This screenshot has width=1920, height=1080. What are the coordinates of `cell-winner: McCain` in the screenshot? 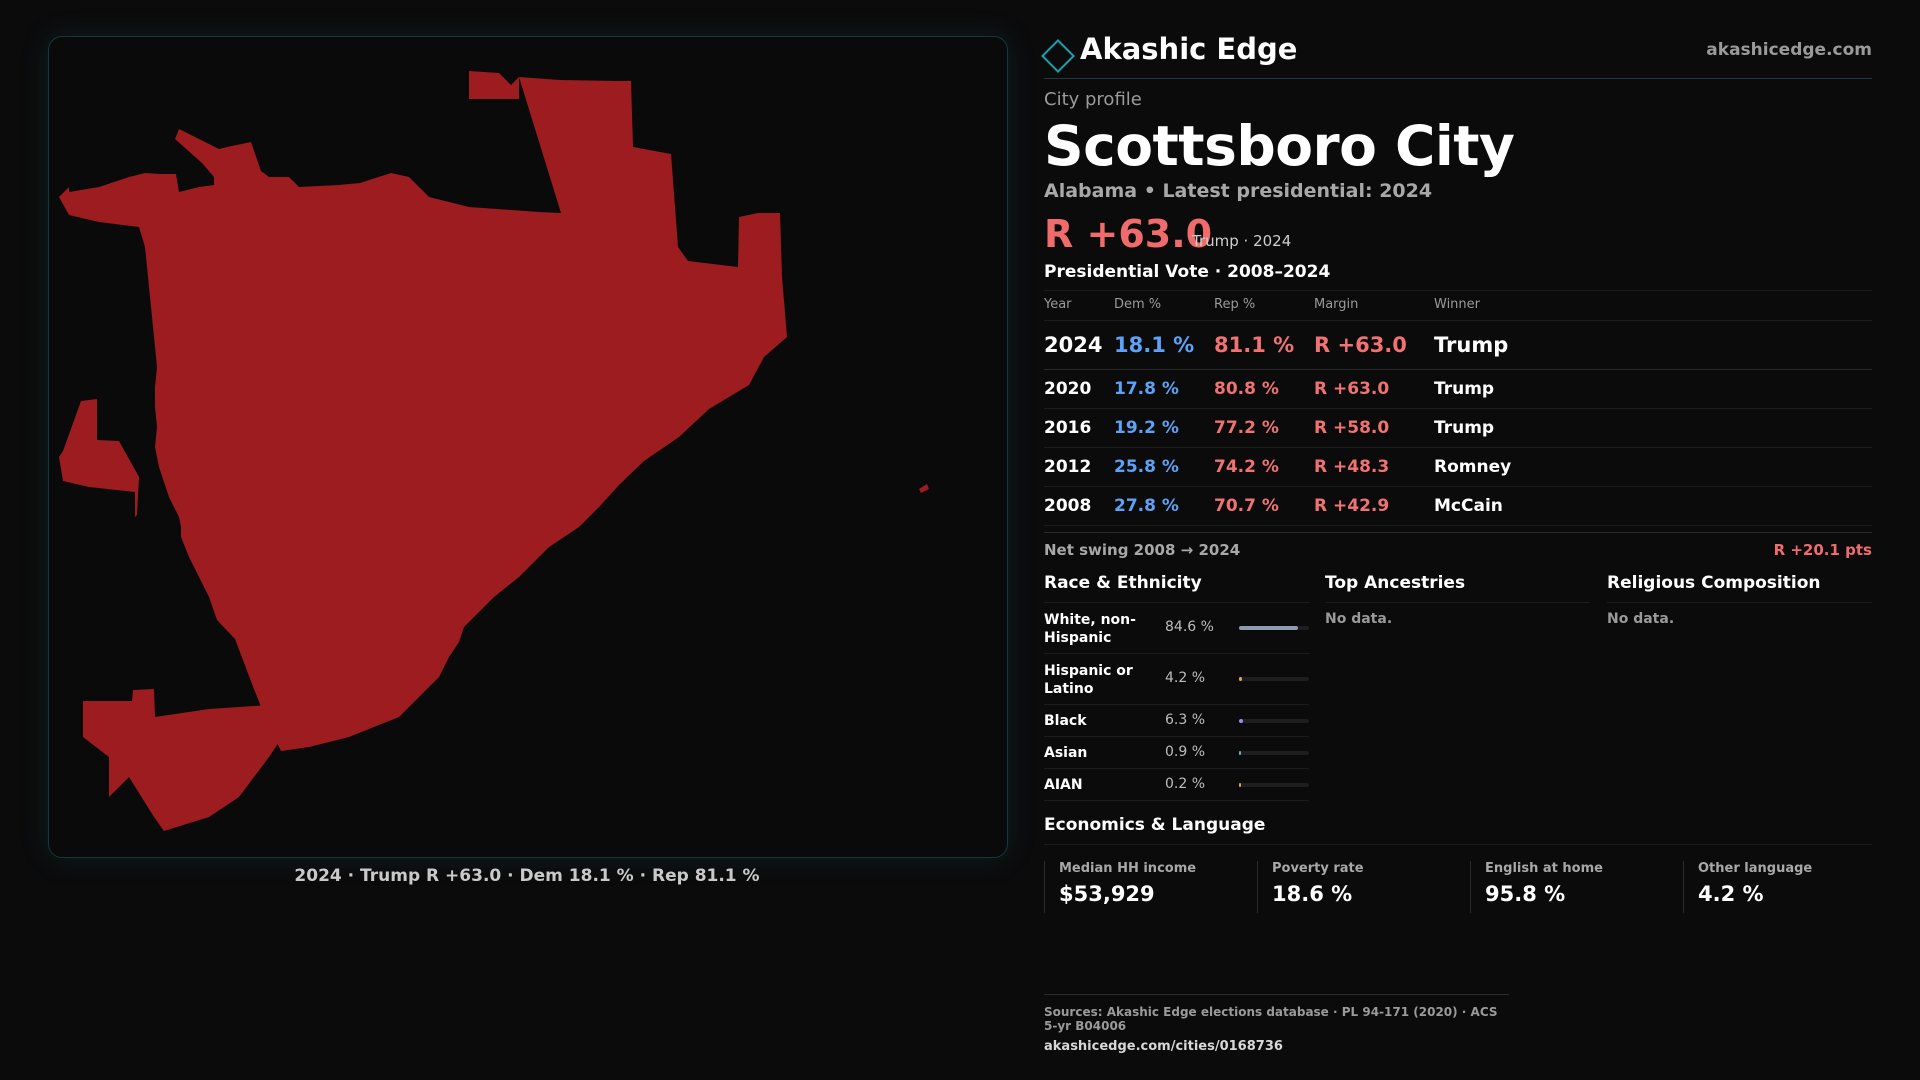 It's located at (1653, 506).